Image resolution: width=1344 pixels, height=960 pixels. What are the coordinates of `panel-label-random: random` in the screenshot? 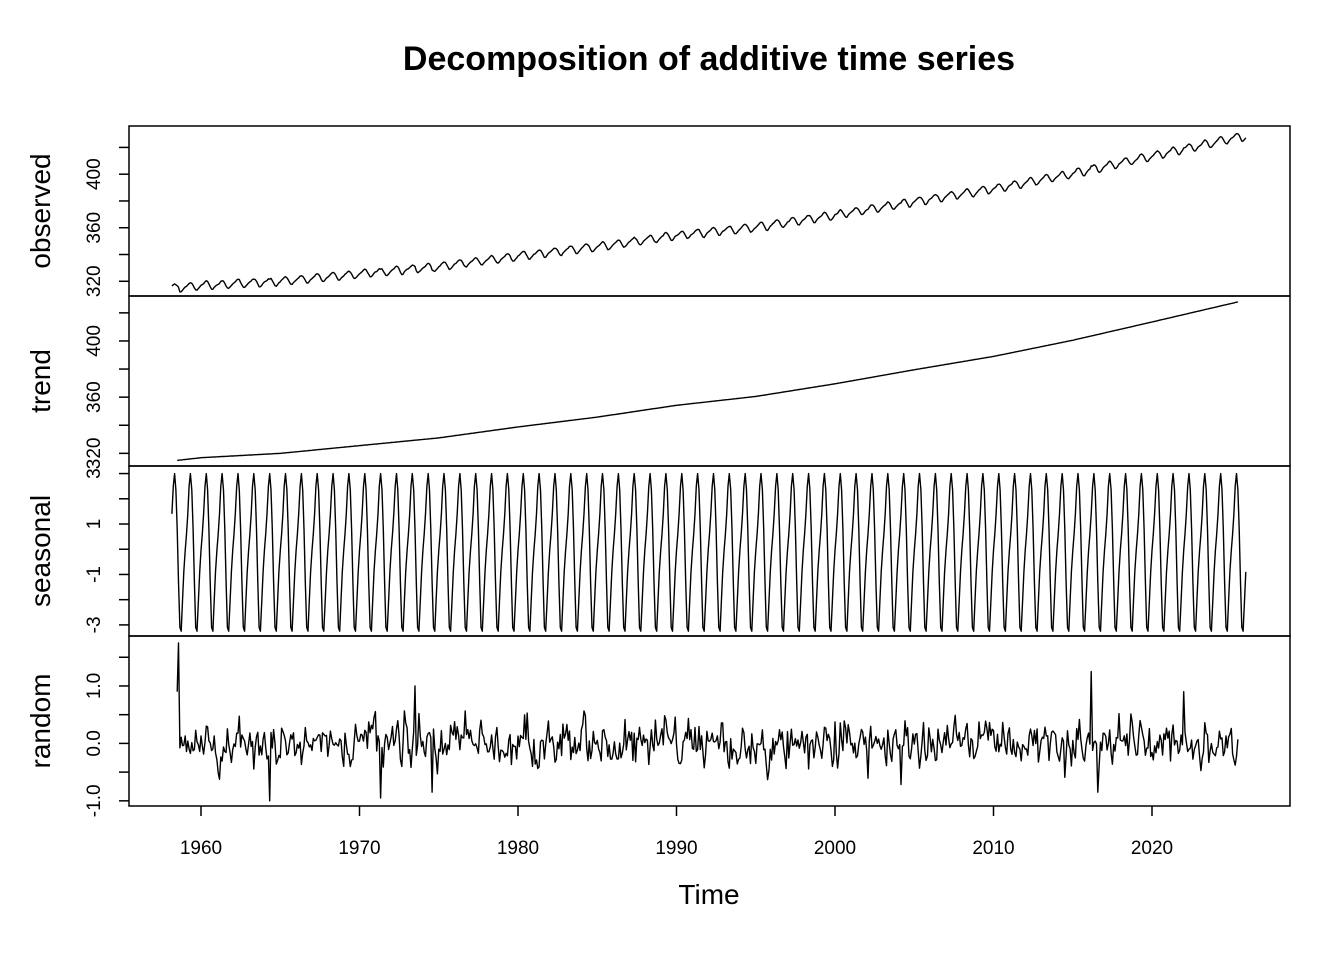 It's located at (40, 721).